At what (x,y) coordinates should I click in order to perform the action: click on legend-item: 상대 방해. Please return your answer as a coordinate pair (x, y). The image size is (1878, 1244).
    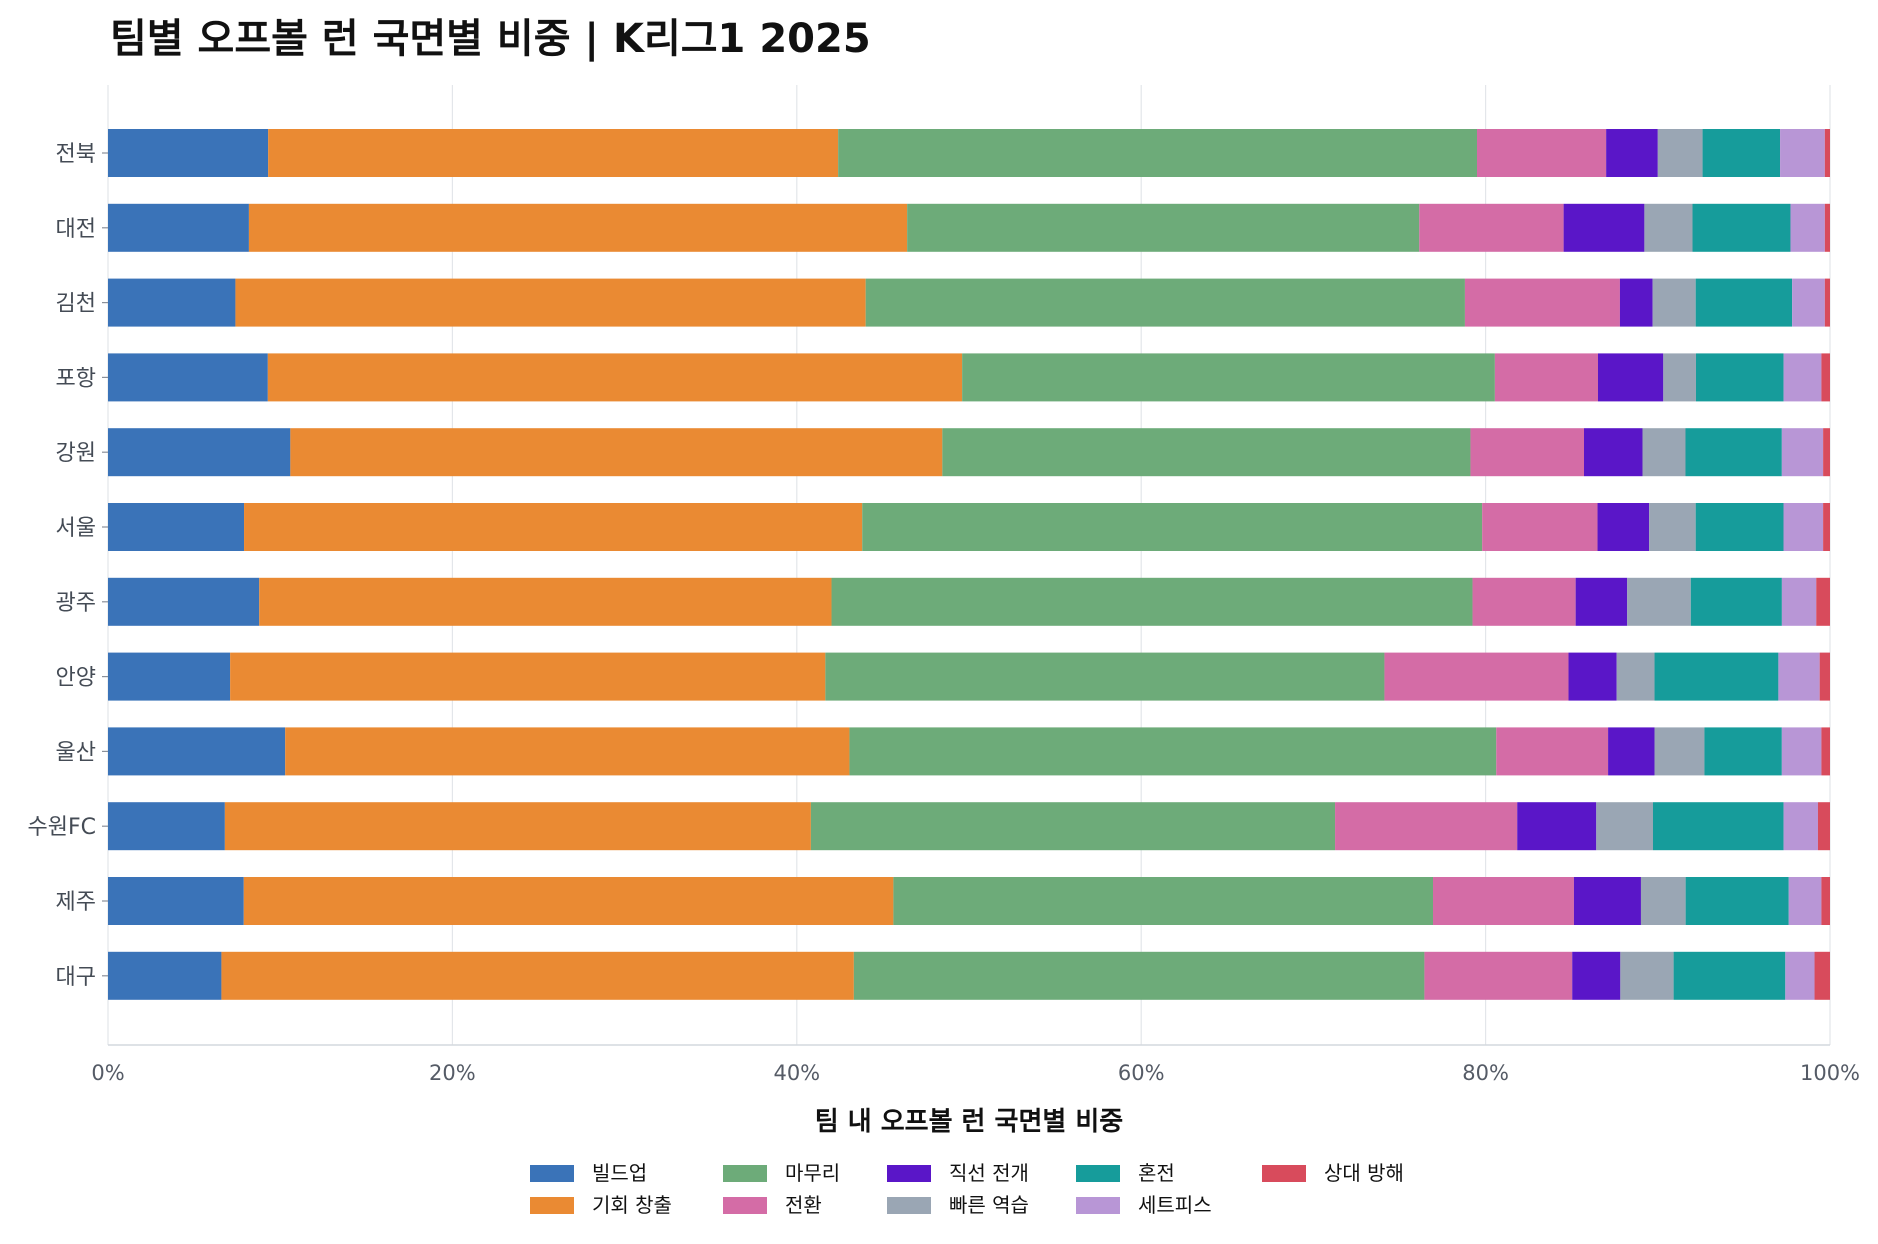
    Looking at the image, I should click on (1333, 1173).